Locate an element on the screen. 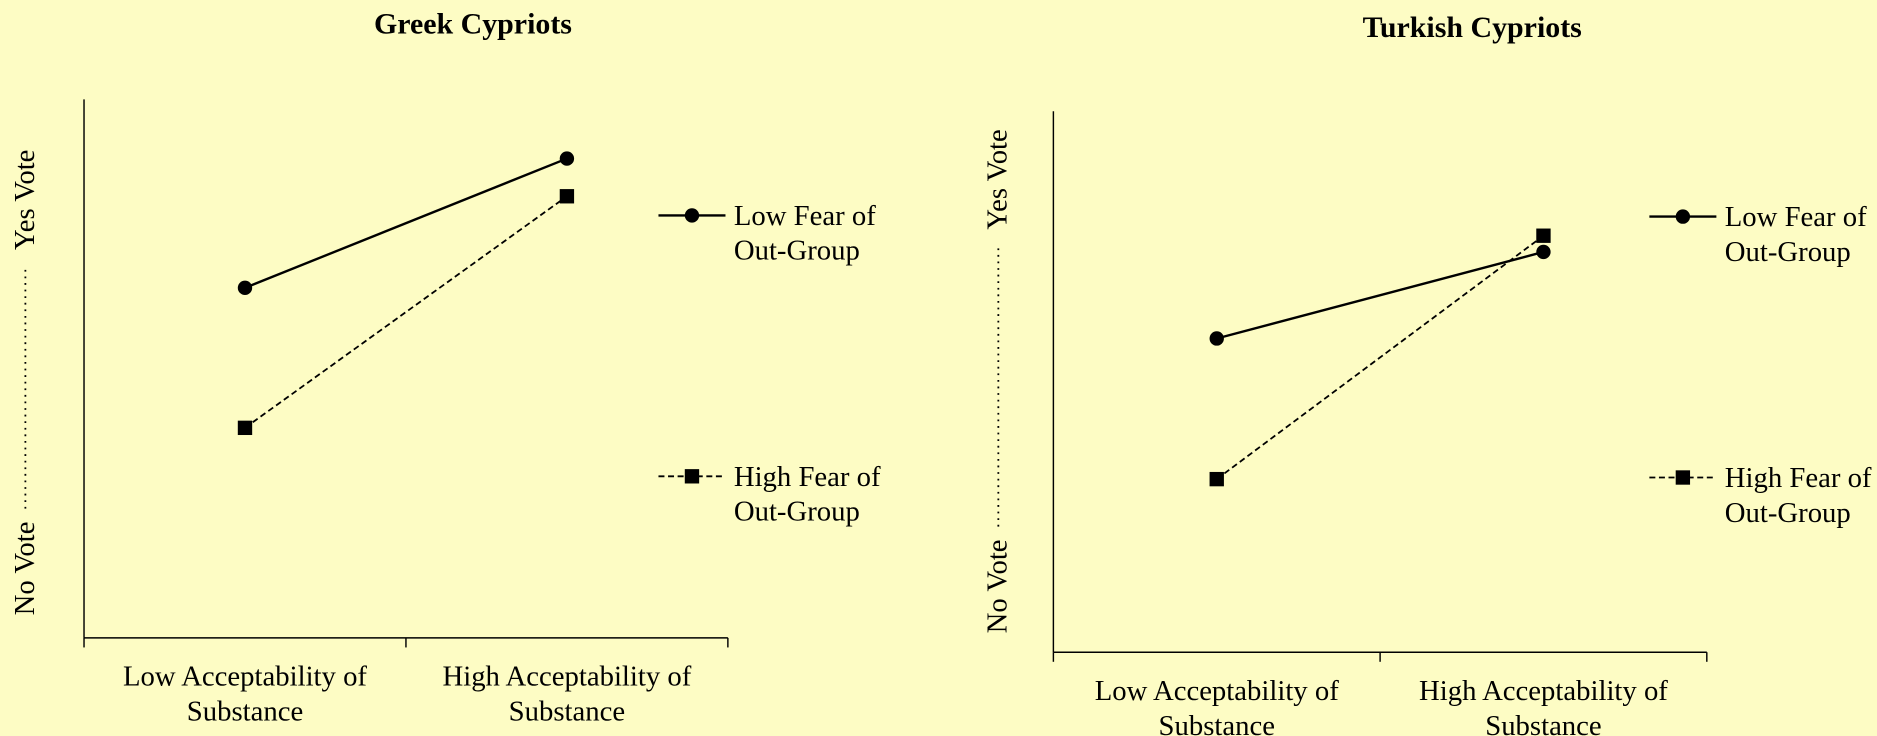 The width and height of the screenshot is (1877, 736). chart-title: Greek Cypriots is located at coordinates (473, 24).